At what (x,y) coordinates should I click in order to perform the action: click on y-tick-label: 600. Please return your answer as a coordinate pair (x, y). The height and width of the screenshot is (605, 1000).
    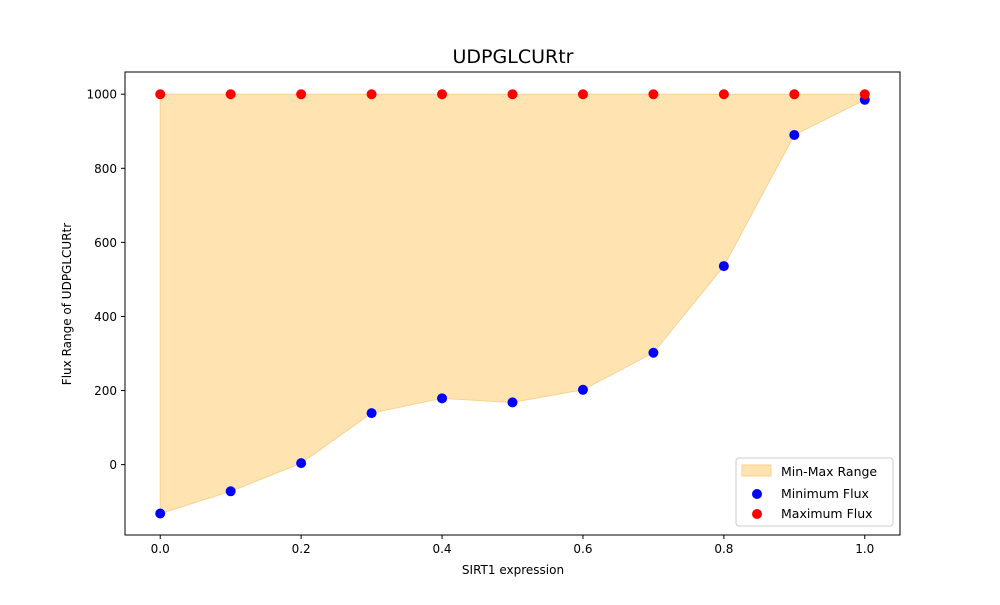
    Looking at the image, I should click on (105, 243).